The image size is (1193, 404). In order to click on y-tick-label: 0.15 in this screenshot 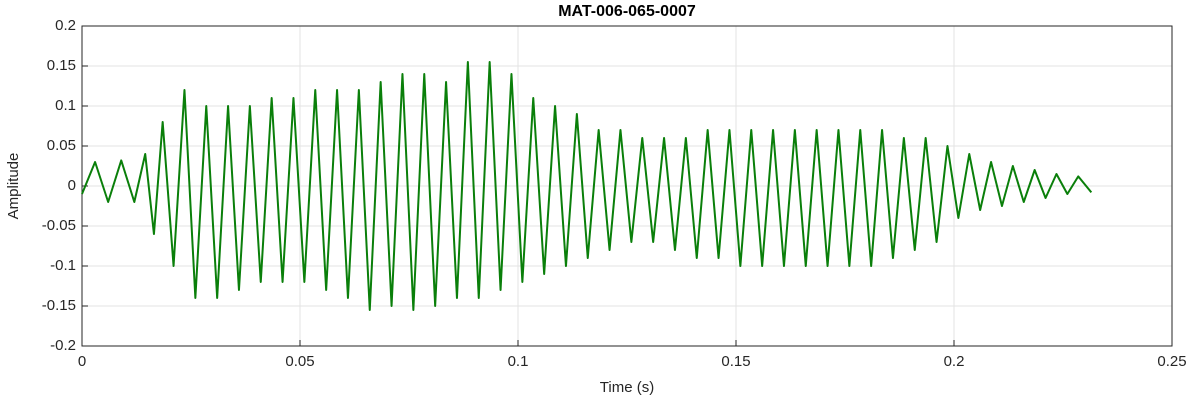, I will do `click(61, 65)`.